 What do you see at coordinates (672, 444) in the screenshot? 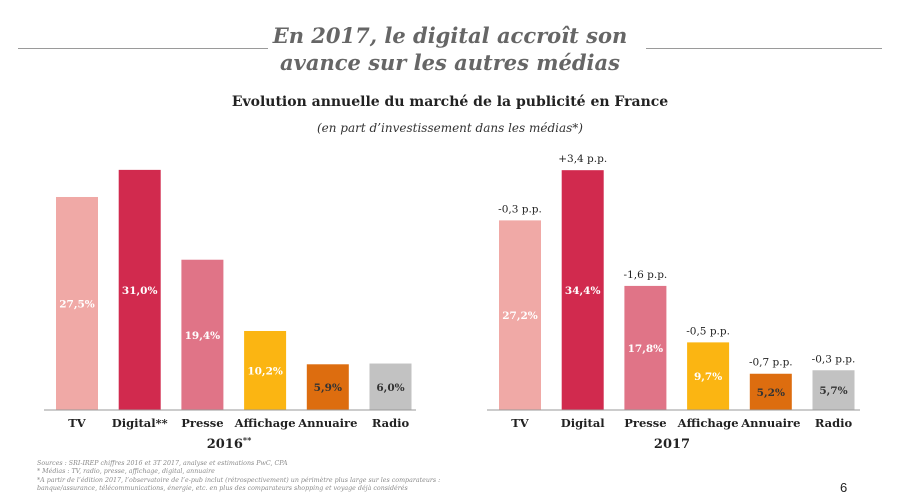
I see `chart-2017-year-label: 2017` at bounding box center [672, 444].